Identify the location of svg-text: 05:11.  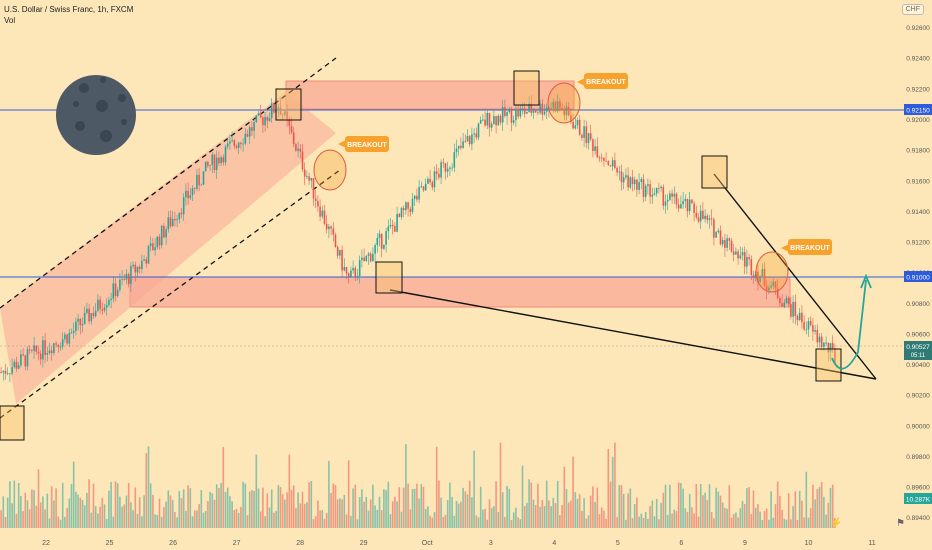
(918, 356).